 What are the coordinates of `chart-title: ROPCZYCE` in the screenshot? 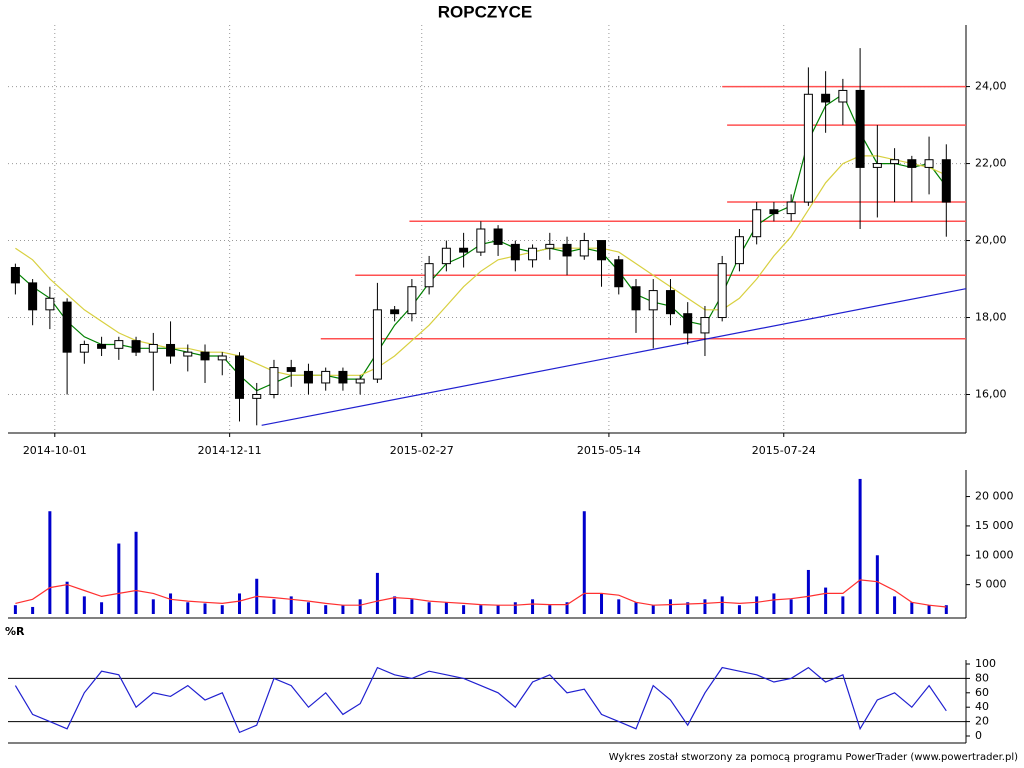 It's located at (485, 11).